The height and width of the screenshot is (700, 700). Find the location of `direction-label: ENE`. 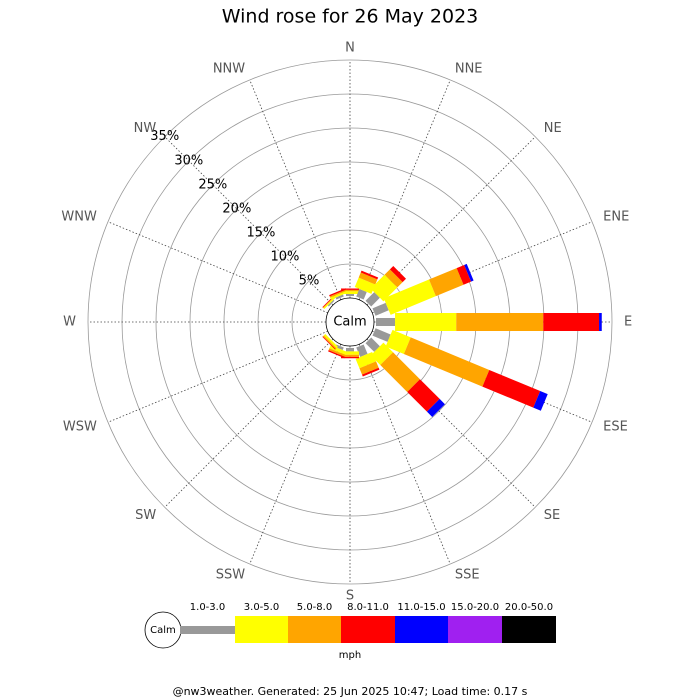

direction-label: ENE is located at coordinates (616, 217).